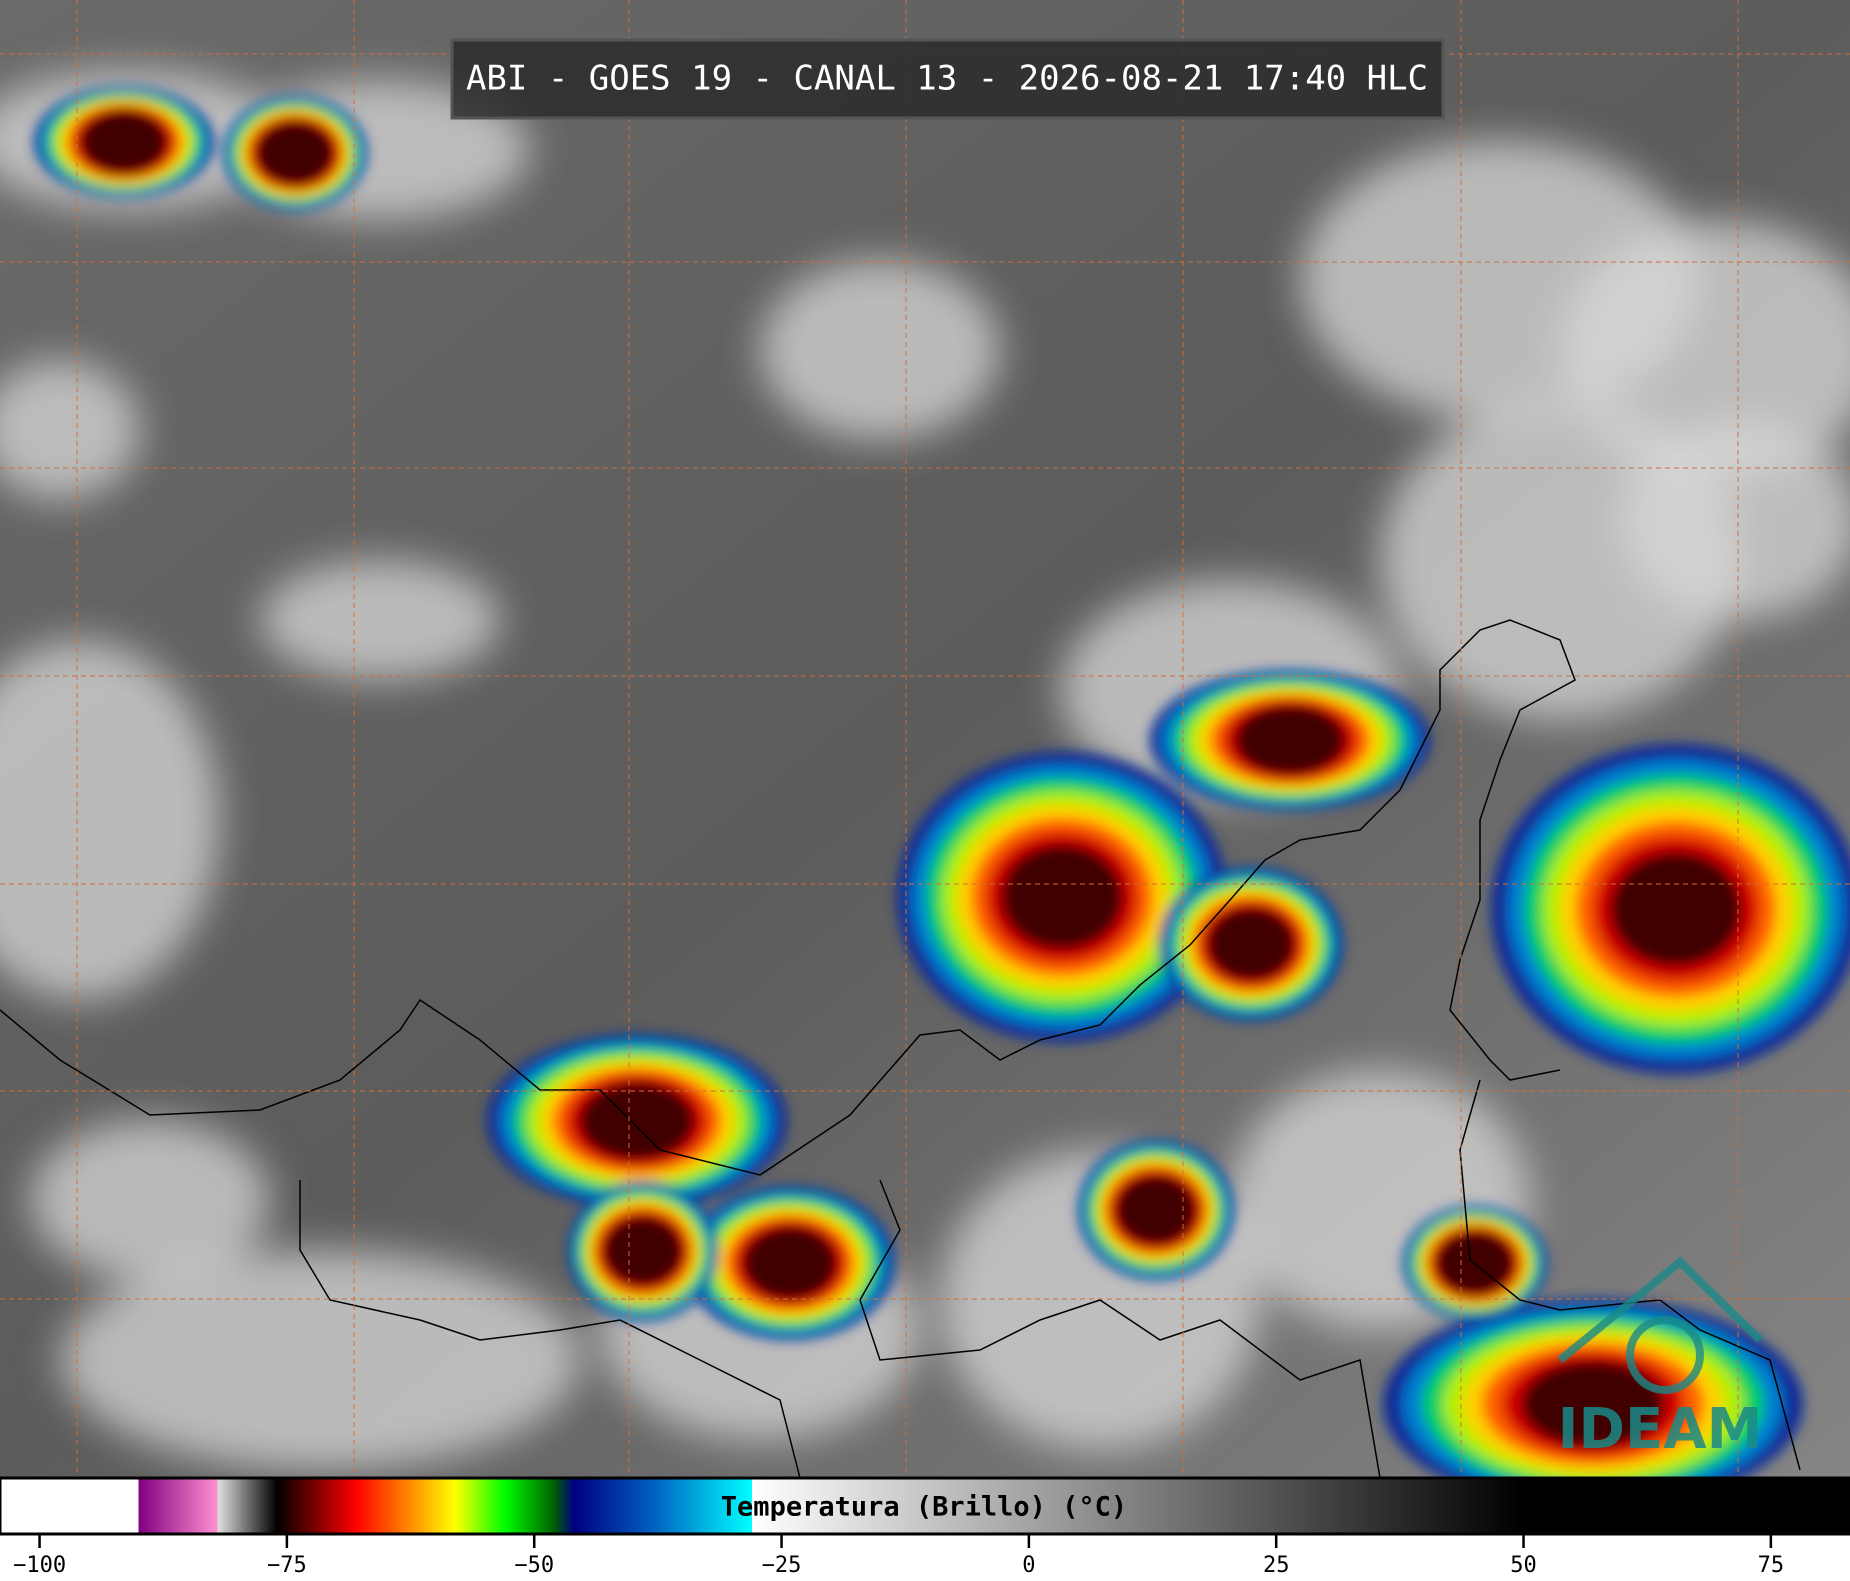  What do you see at coordinates (1120, 1329) in the screenshot?
I see `border` at bounding box center [1120, 1329].